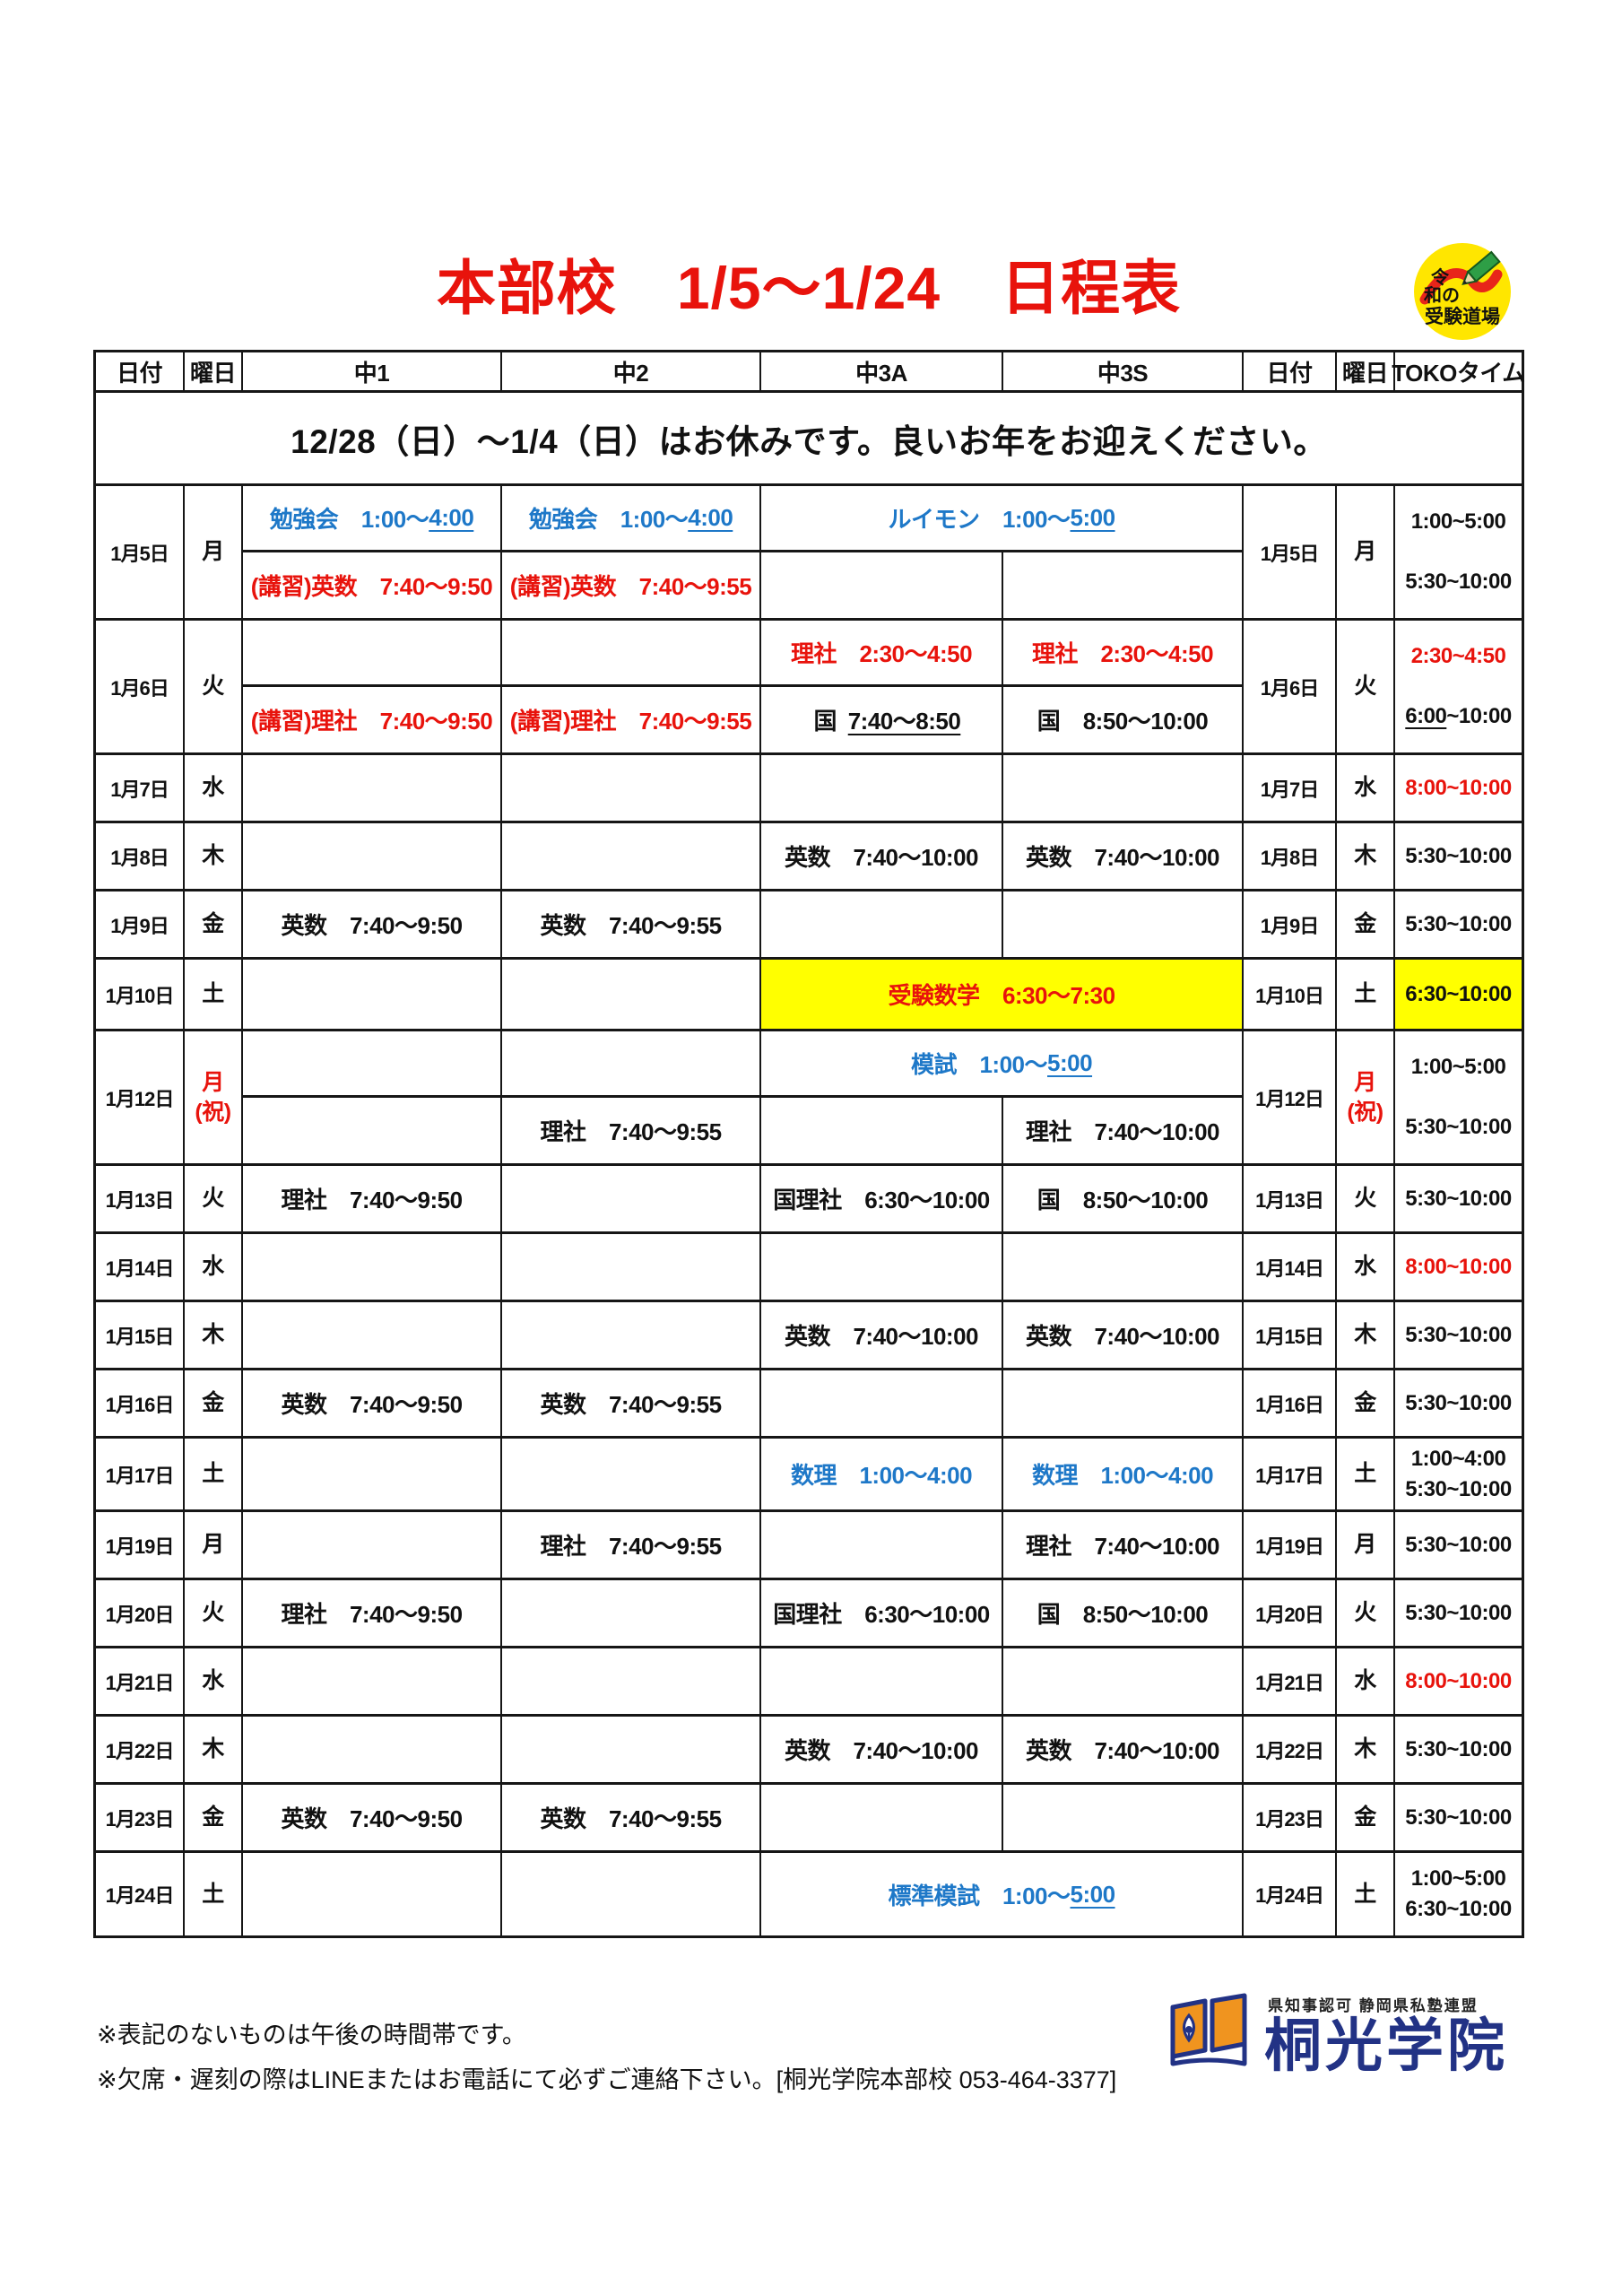  I want to click on day-label: 月 (祝), so click(213, 1097).